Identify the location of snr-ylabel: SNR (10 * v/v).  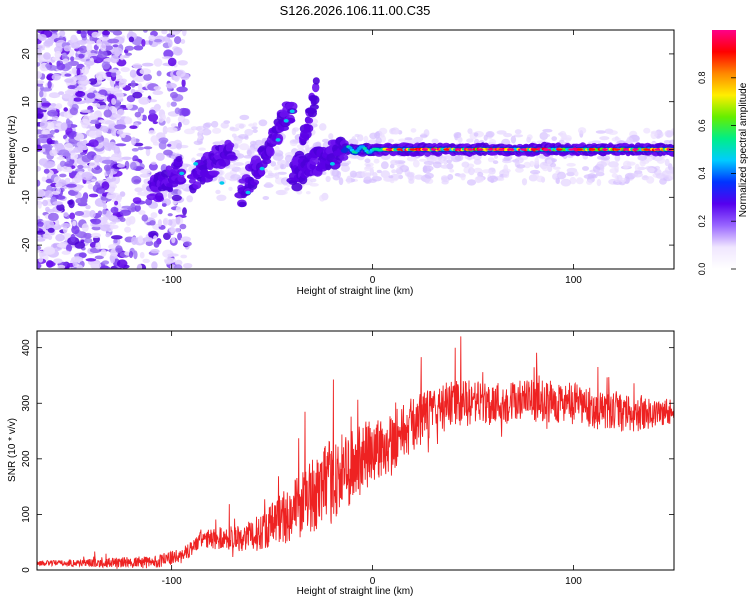
(12, 450).